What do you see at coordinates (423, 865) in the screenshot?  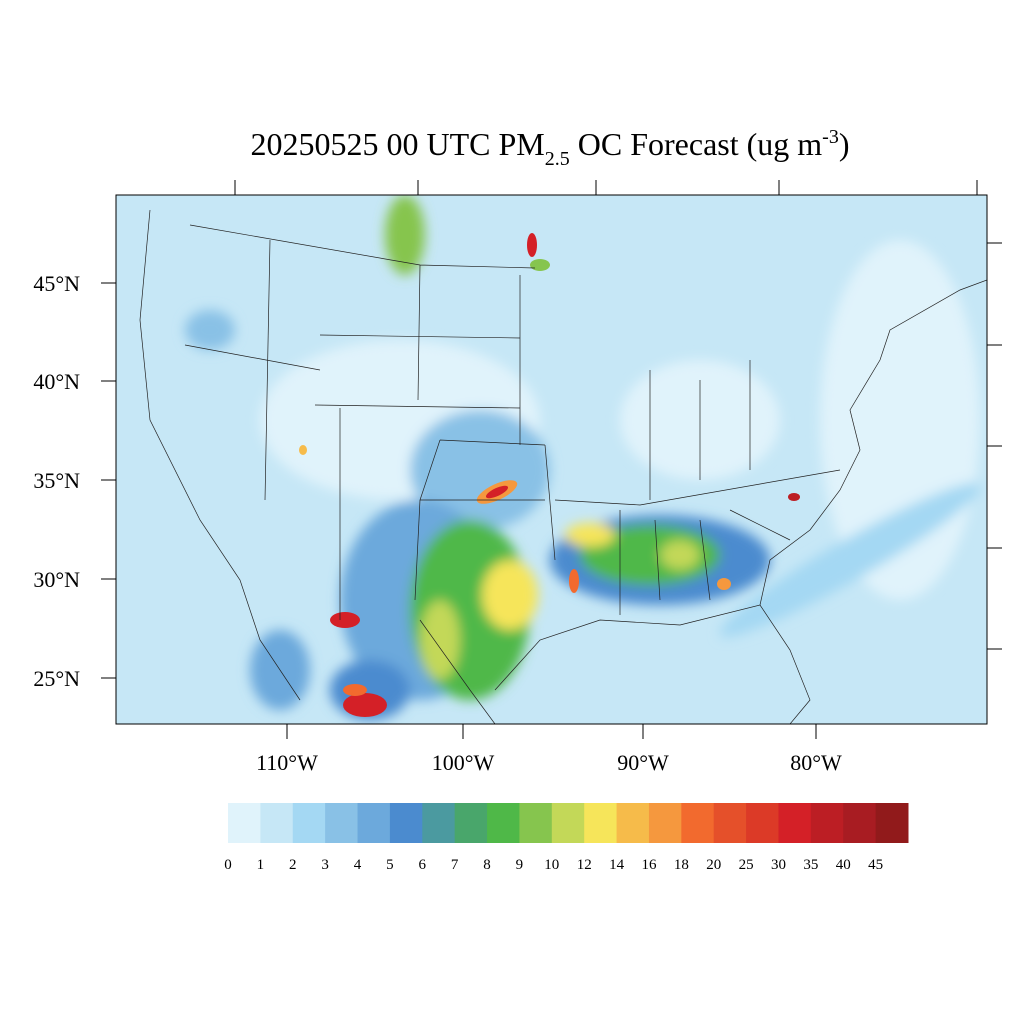 I see `colorbar-label: 6` at bounding box center [423, 865].